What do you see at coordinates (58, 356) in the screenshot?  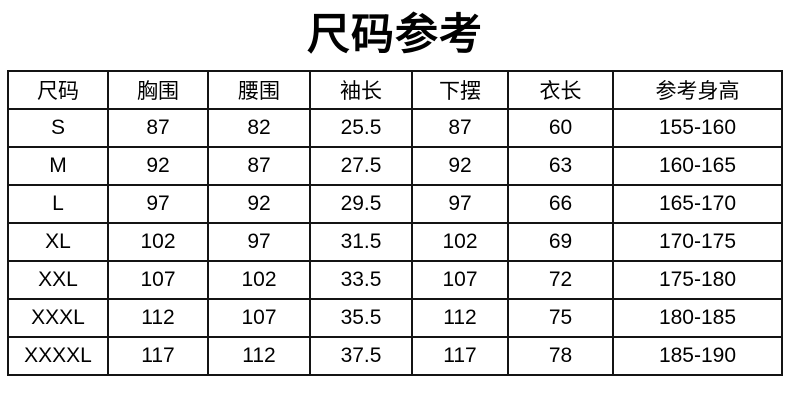 I see `size-label-cell: XXXXL` at bounding box center [58, 356].